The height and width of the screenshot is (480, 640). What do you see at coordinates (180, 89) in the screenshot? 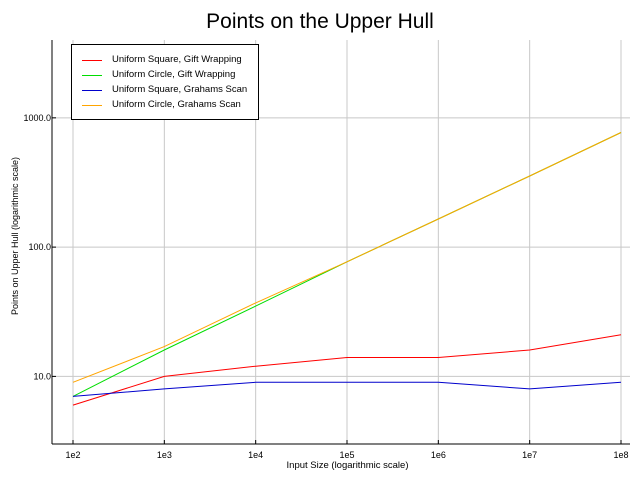
I see `legend-label: Uniform Square, Grahams Scan` at bounding box center [180, 89].